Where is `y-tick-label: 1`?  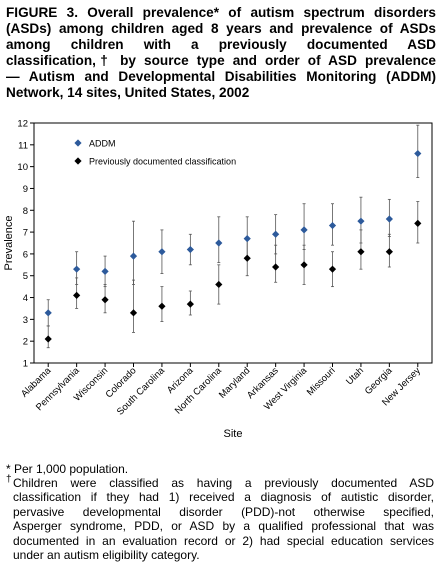
y-tick-label: 1 is located at coordinates (25, 364).